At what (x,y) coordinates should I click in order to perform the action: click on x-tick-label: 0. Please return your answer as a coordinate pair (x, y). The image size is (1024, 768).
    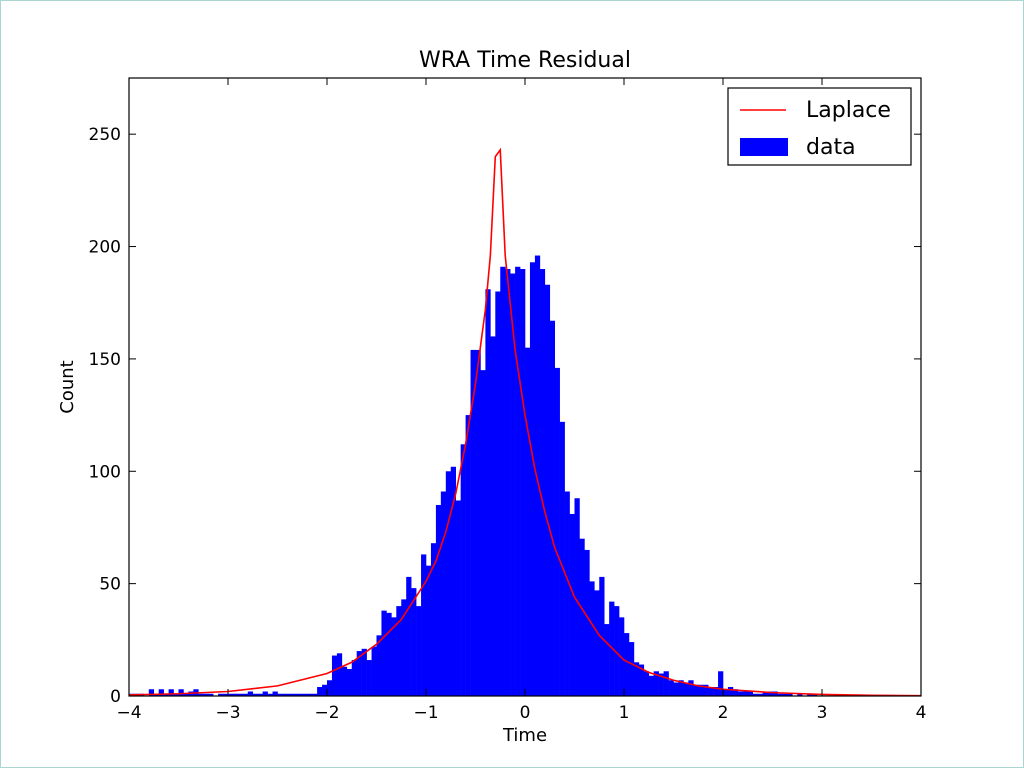
    Looking at the image, I should click on (525, 713).